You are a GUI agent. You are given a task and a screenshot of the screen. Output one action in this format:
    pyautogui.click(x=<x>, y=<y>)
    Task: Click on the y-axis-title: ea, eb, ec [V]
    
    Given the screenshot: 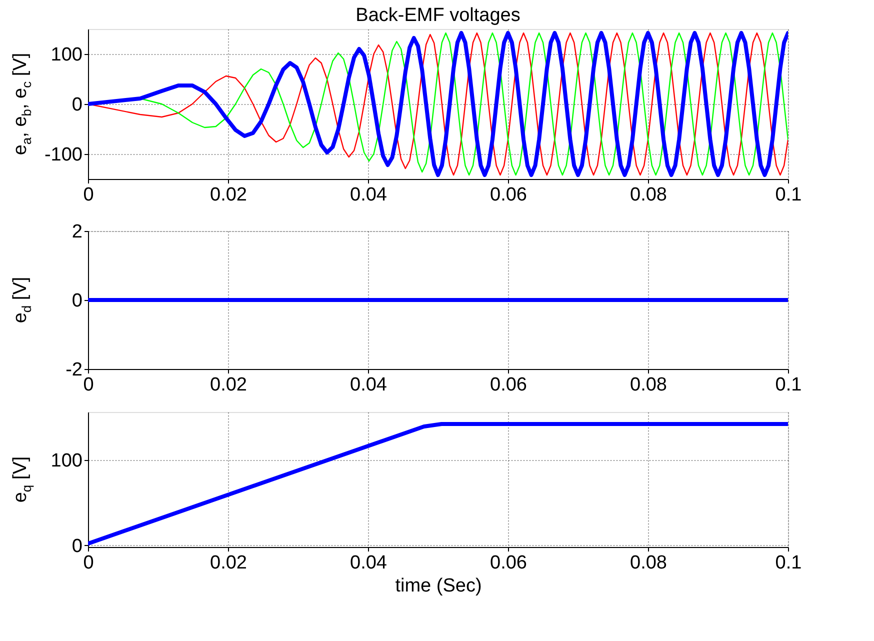 What is the action you would take?
    pyautogui.click(x=22, y=104)
    